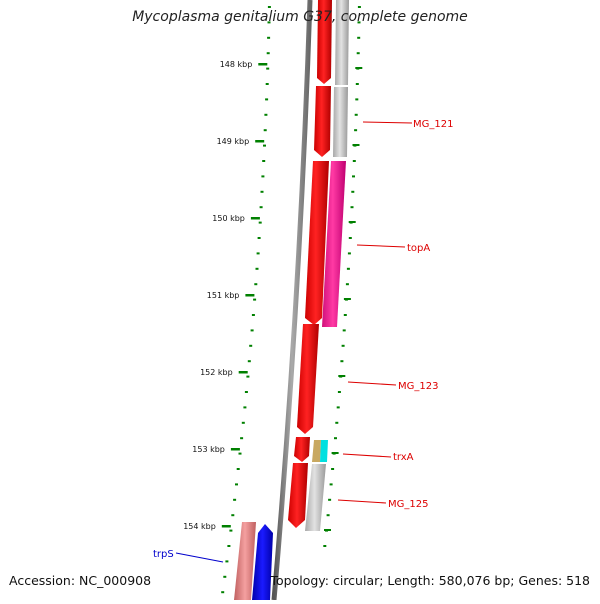 The image size is (600, 604). I want to click on cds-trxA-tan, so click(316, 451).